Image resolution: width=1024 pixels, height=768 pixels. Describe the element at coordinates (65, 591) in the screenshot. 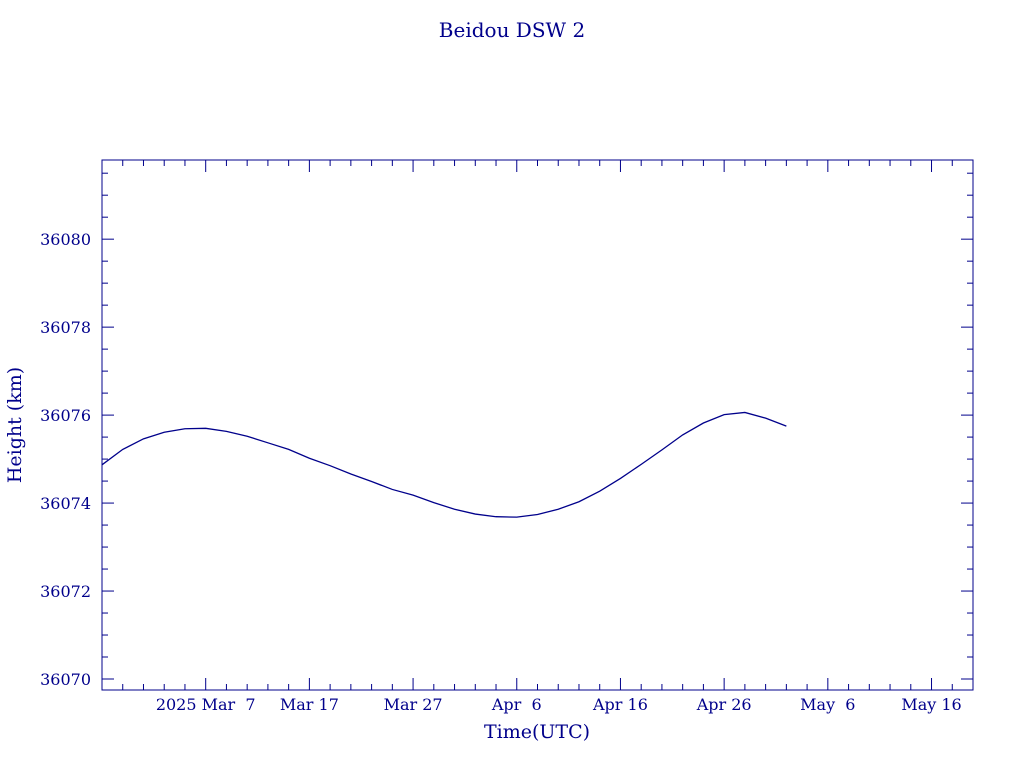

I see `y-tick-label: 36072` at that location.